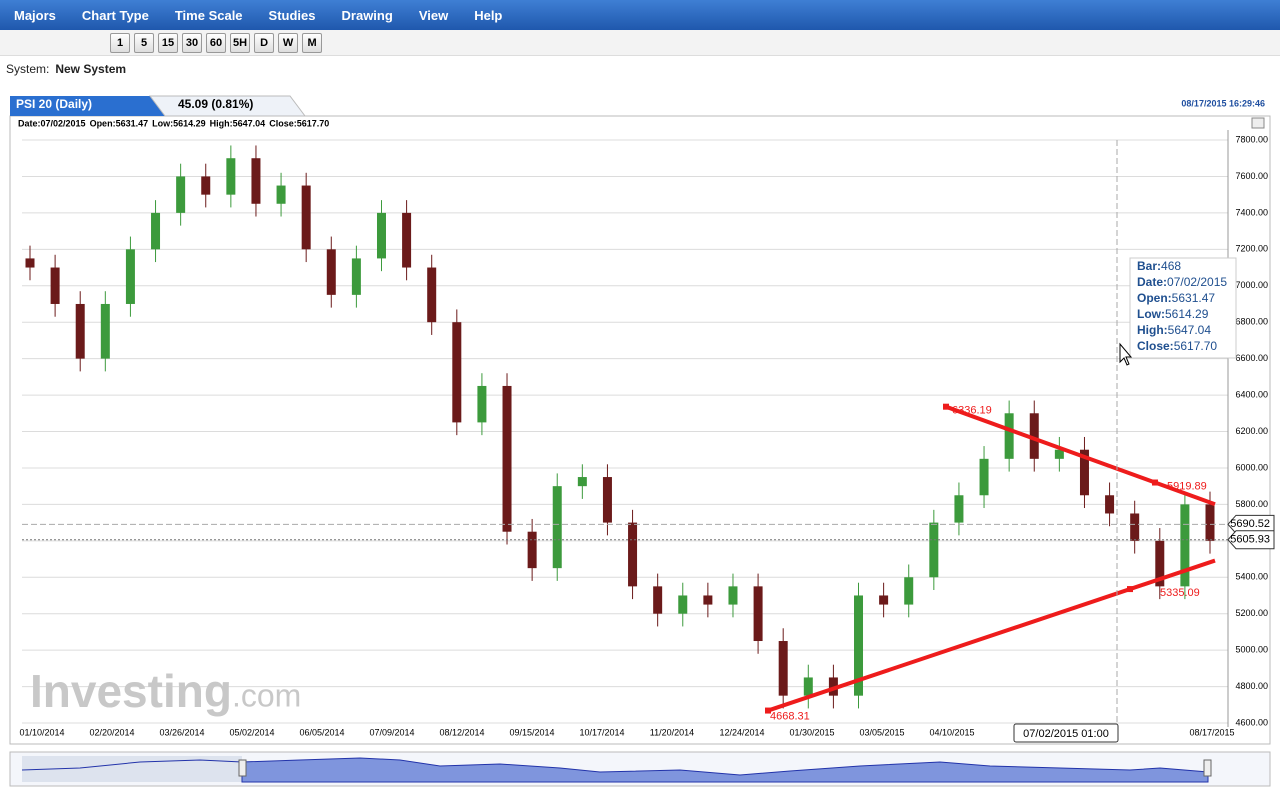  I want to click on tab-quote, so click(227, 106).